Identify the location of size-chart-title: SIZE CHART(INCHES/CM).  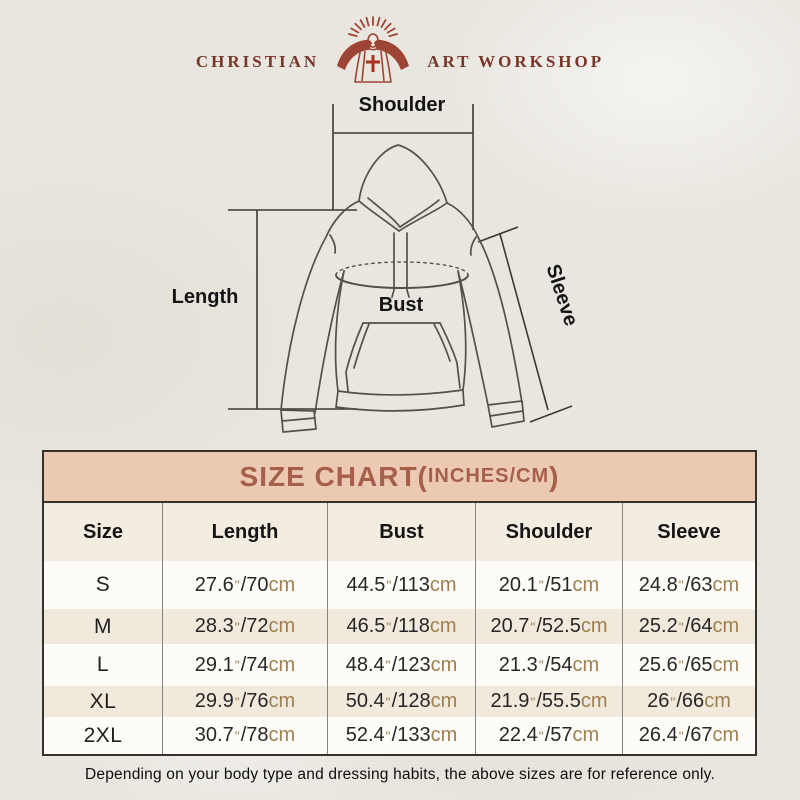
(399, 477).